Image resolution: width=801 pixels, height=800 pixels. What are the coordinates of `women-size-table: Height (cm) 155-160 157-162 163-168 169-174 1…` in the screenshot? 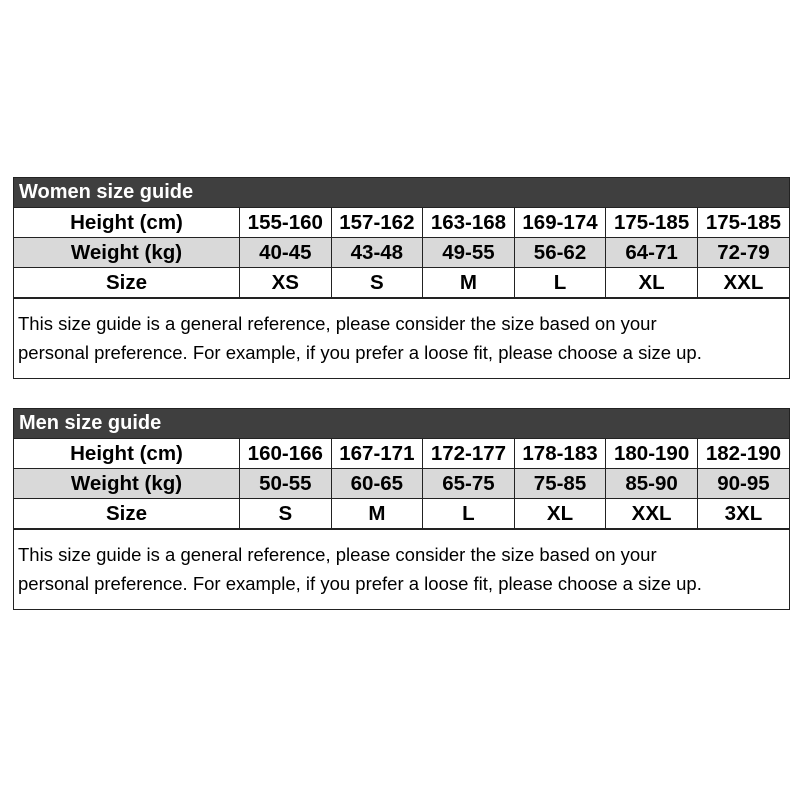 It's located at (401, 253).